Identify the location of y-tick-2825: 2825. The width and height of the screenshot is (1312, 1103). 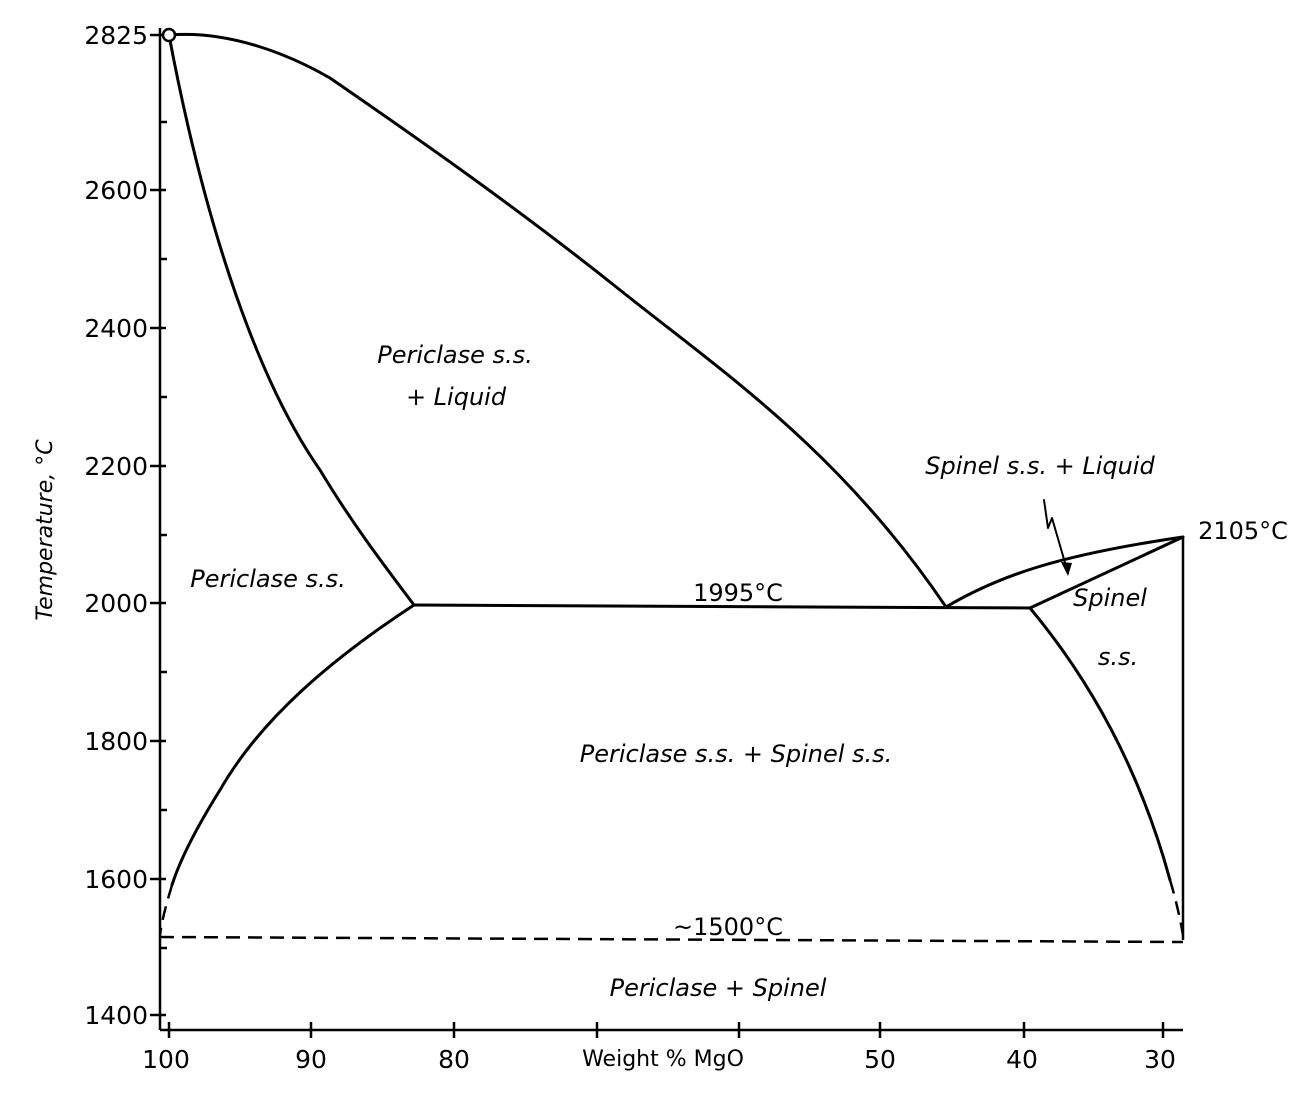
(116, 35).